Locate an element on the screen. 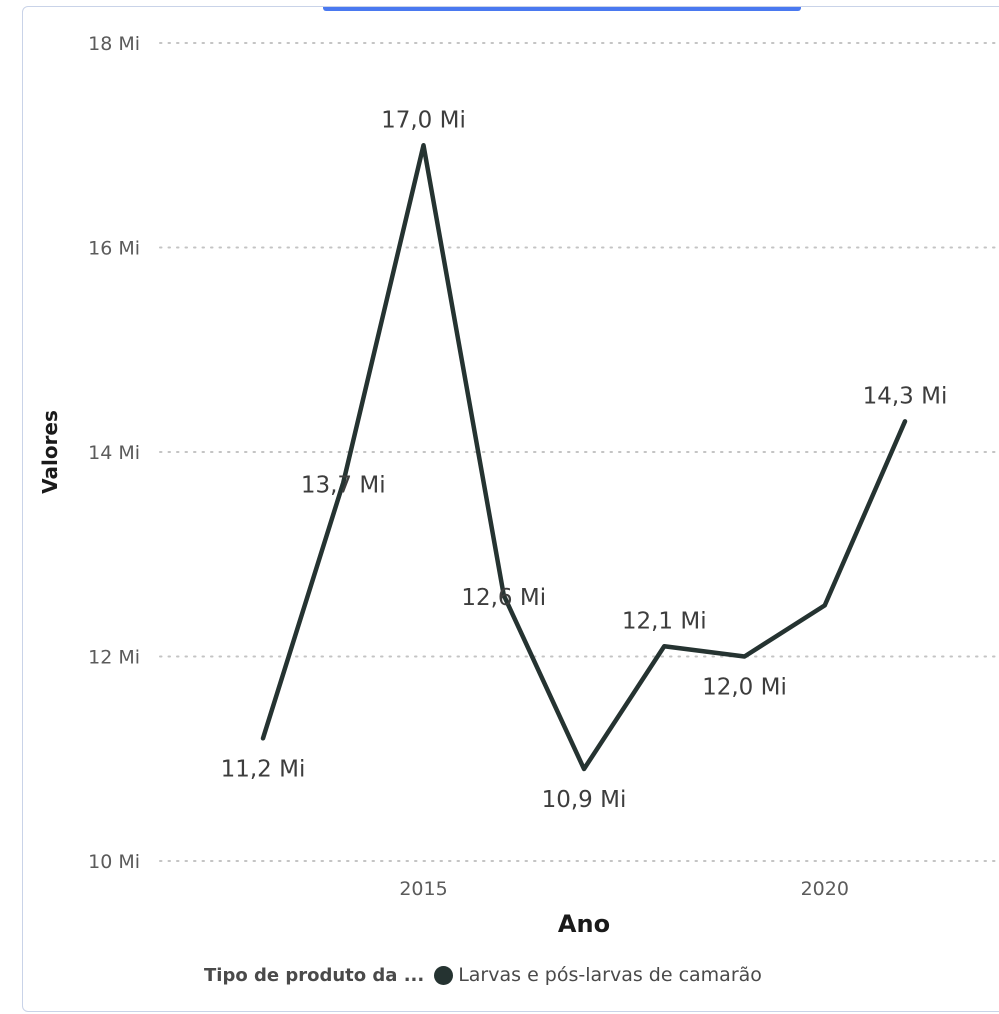 The width and height of the screenshot is (999, 1014). legend-series-label: Larvas e pós-larvas de camarão is located at coordinates (610, 975).